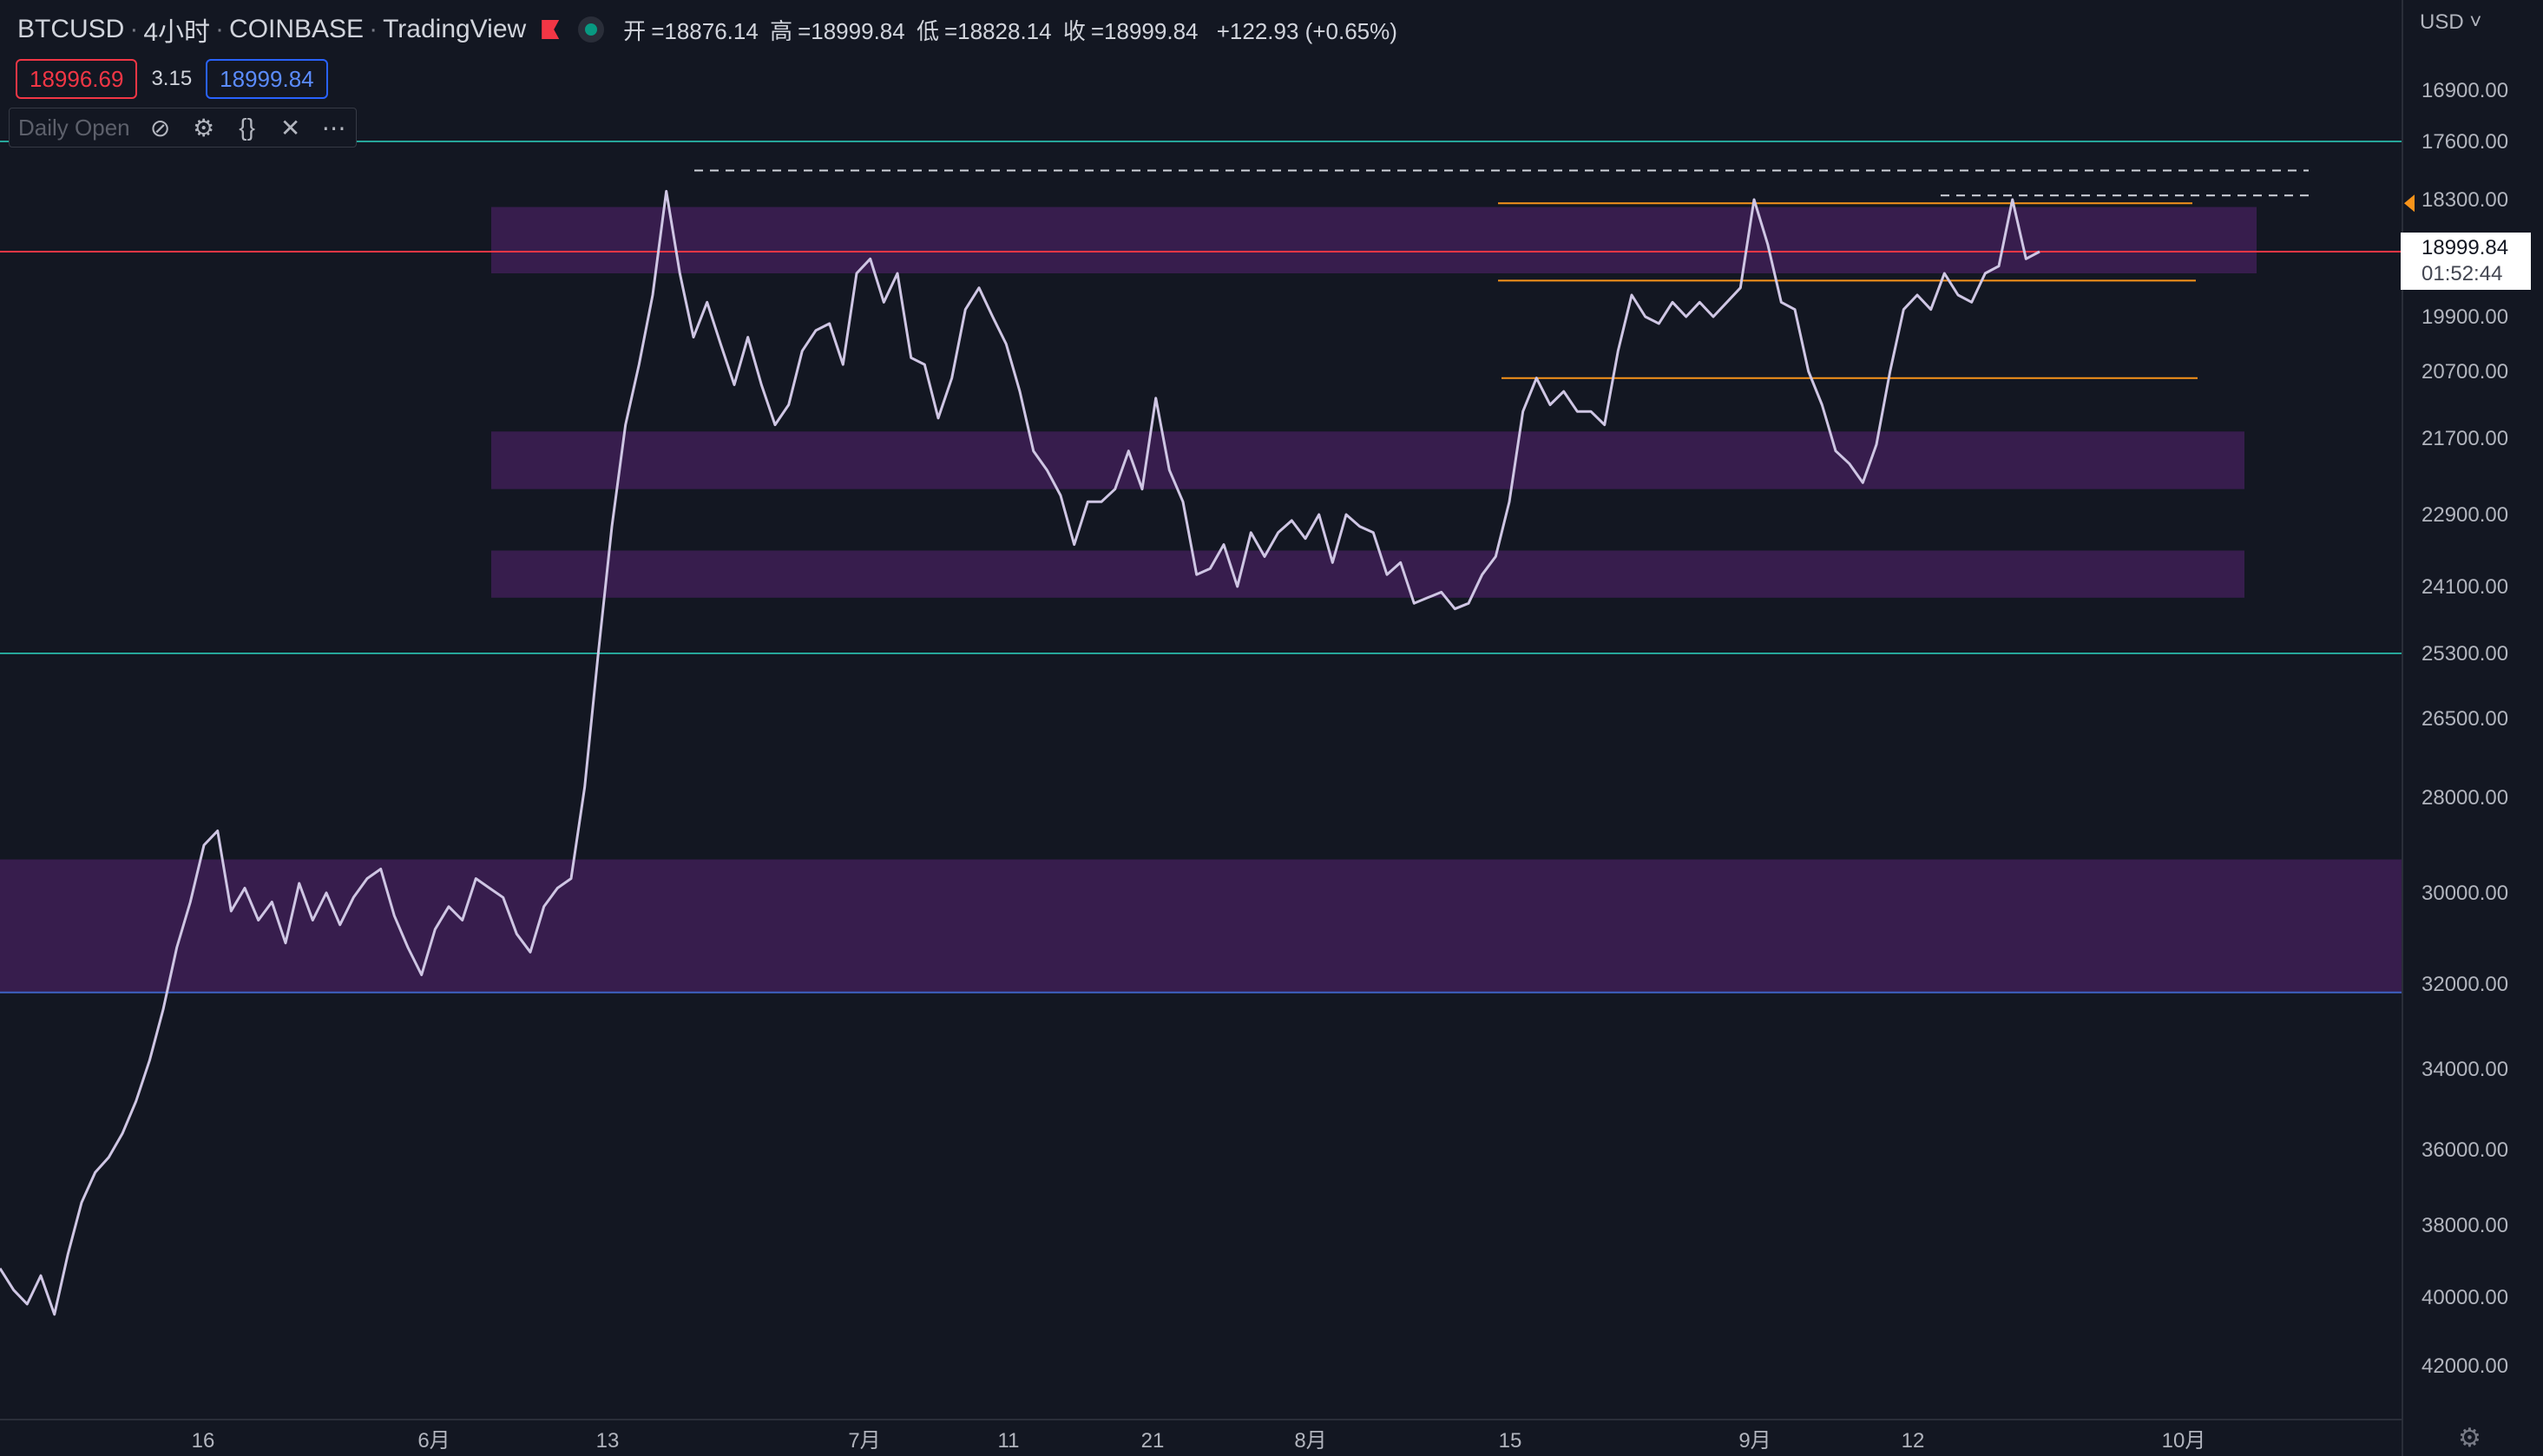 This screenshot has height=1456, width=2543. What do you see at coordinates (433, 1441) in the screenshot?
I see `x-tick-label: 6月` at bounding box center [433, 1441].